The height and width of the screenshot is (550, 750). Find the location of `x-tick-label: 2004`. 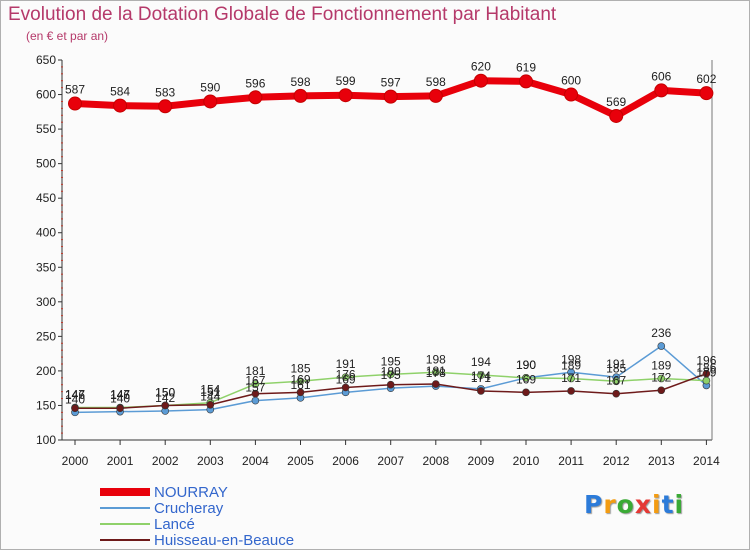

x-tick-label: 2004 is located at coordinates (255, 461).